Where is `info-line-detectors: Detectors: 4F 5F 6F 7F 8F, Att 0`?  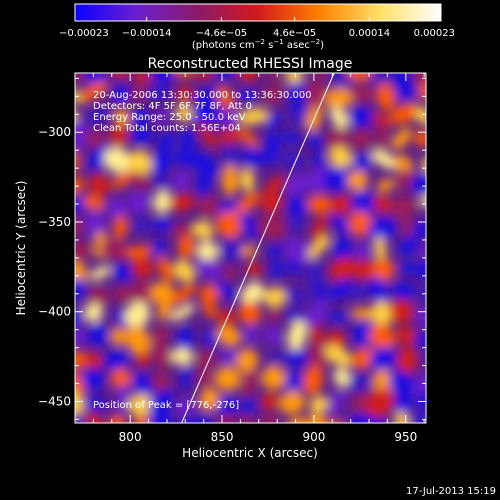
info-line-detectors: Detectors: 4F 5F 6F 7F 8F, Att 0 is located at coordinates (172, 106).